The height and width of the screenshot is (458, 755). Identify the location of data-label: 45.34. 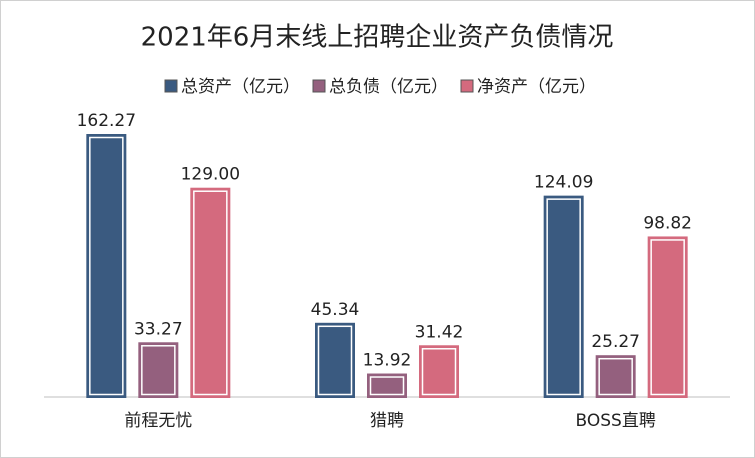
(335, 310).